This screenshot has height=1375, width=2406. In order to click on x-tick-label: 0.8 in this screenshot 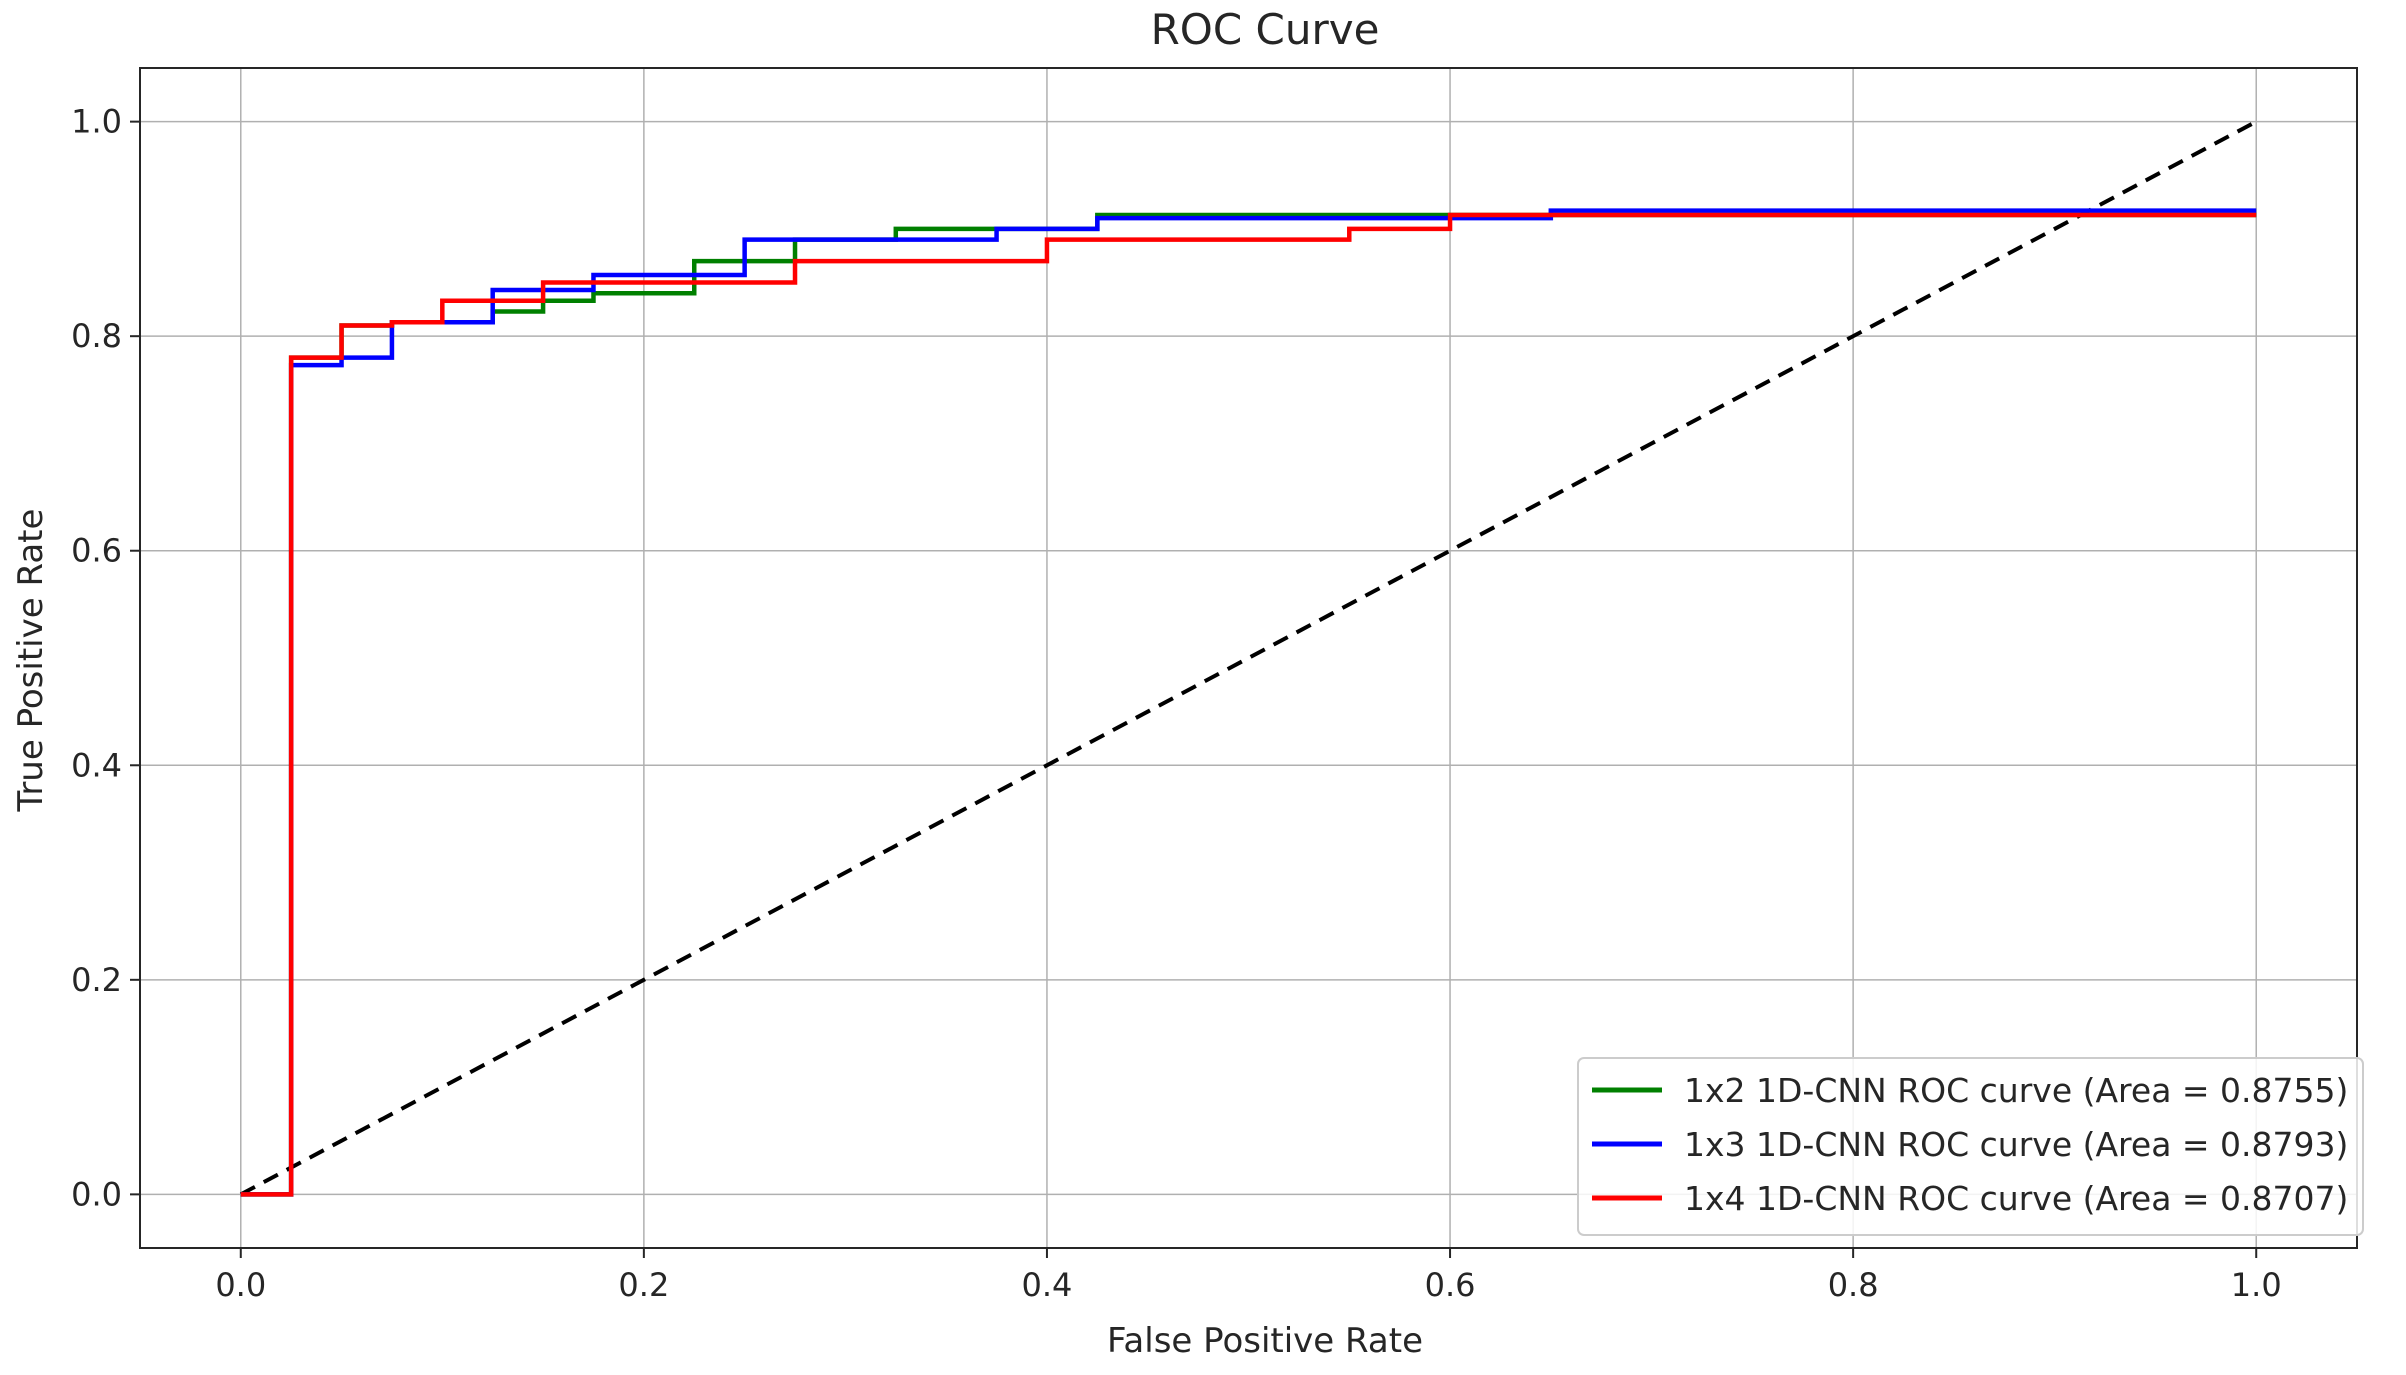, I will do `click(1853, 1285)`.